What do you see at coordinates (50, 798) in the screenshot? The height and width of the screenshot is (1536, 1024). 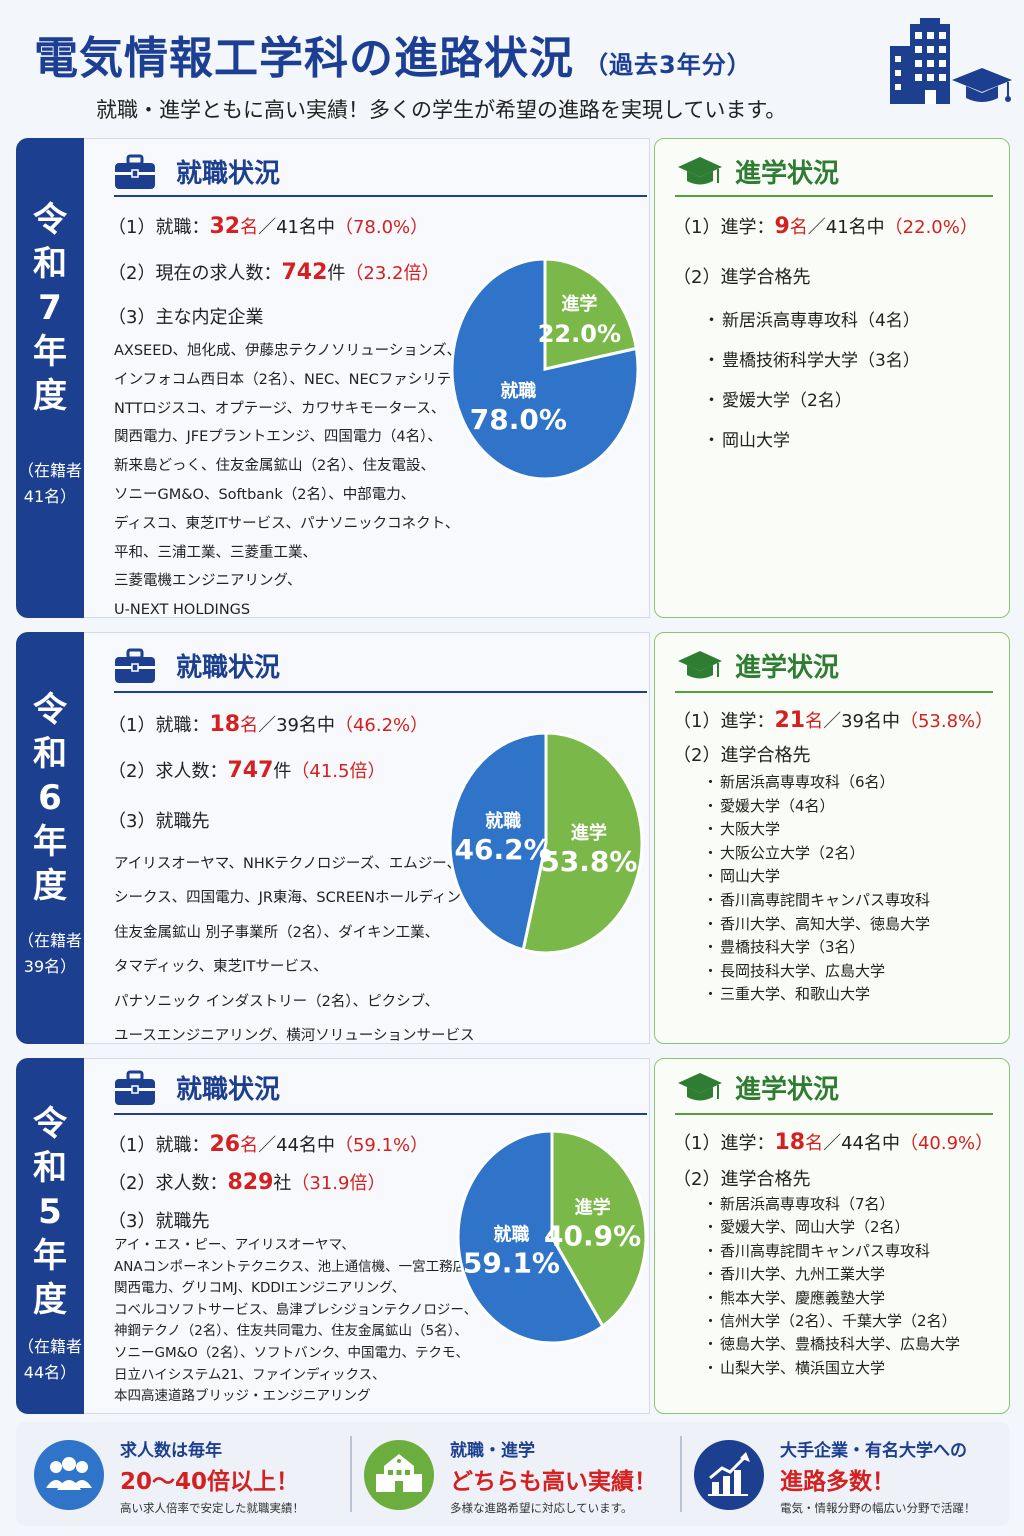 I see `year-name: 令和6年度` at bounding box center [50, 798].